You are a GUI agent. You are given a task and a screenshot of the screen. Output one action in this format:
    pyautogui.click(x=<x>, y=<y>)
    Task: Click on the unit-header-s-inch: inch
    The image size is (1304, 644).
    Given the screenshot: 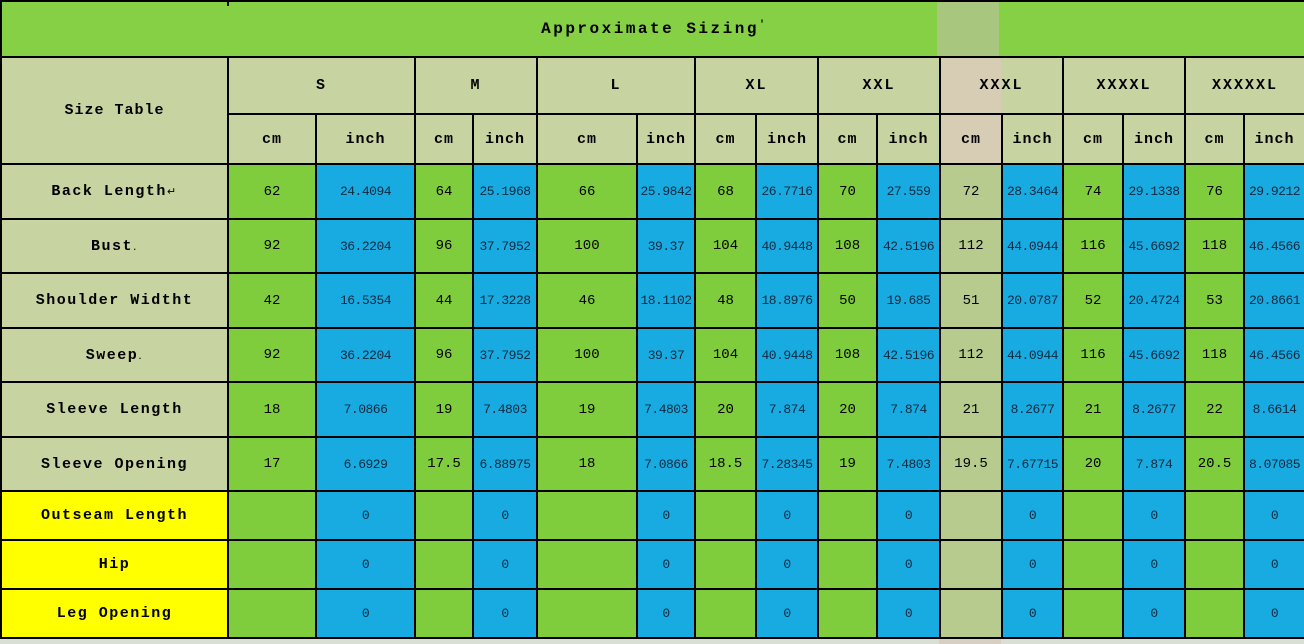 What is the action you would take?
    pyautogui.click(x=365, y=139)
    